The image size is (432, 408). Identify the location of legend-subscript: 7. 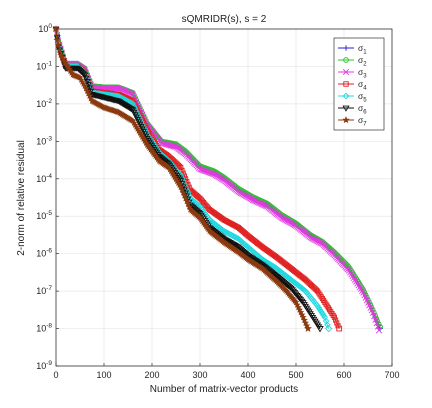
(365, 125).